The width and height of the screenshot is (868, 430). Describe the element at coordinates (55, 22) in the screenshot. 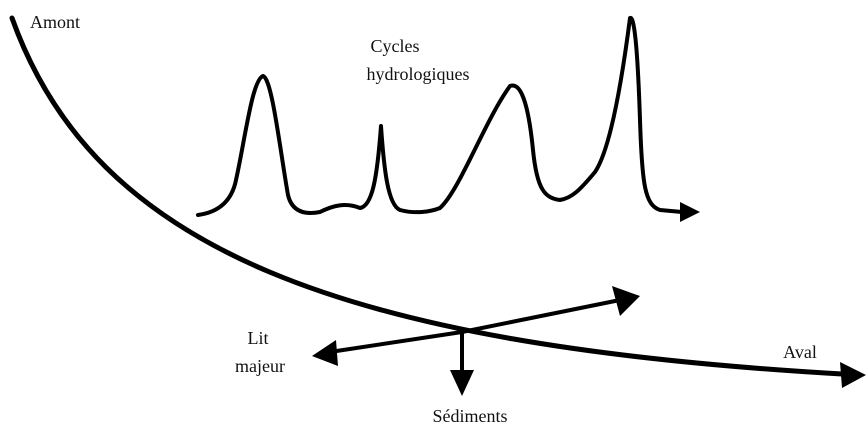

I see `label: Amont` at that location.